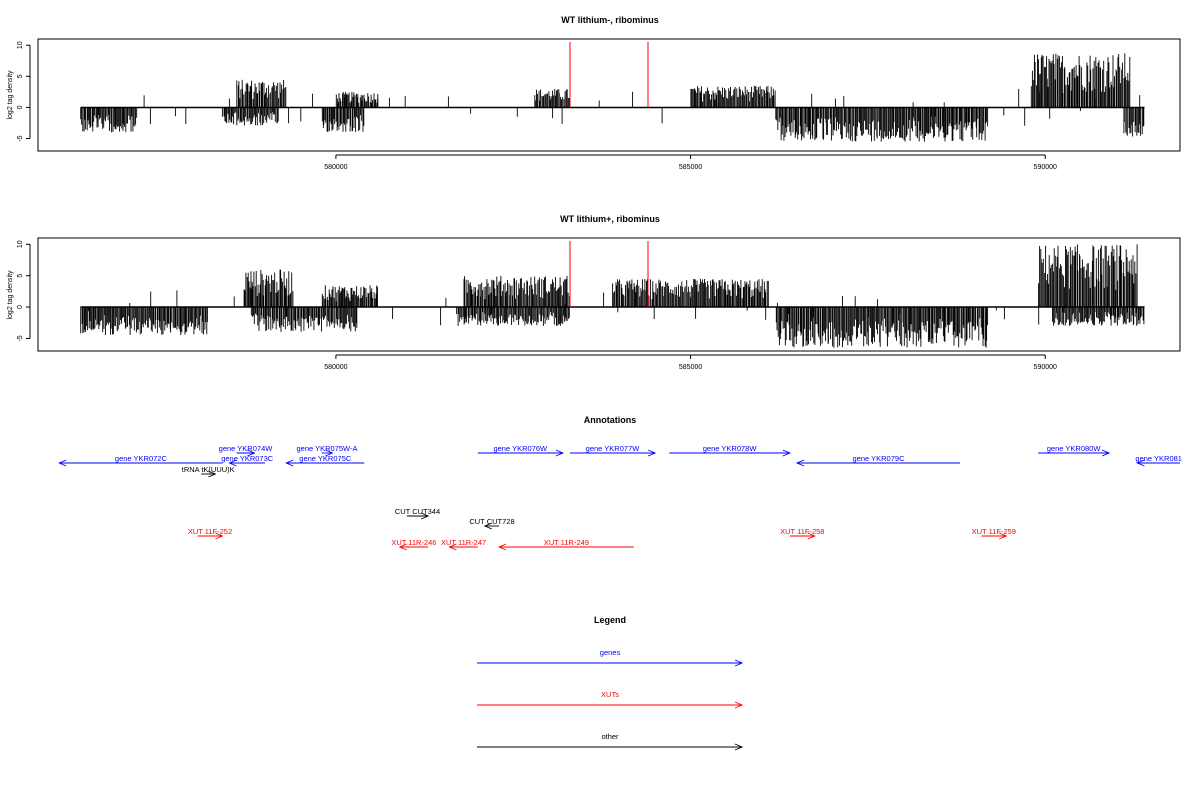 Image resolution: width=1200 pixels, height=800 pixels. What do you see at coordinates (610, 620) in the screenshot?
I see `legend-title: Legend` at bounding box center [610, 620].